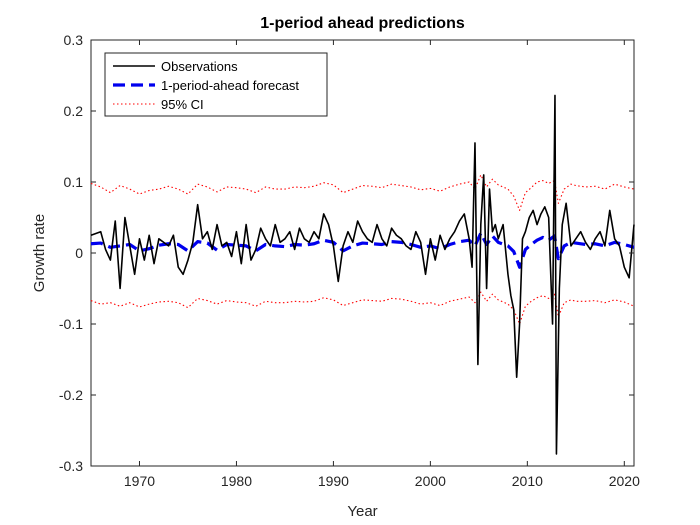  I want to click on x-tick-label: 1980, so click(236, 481).